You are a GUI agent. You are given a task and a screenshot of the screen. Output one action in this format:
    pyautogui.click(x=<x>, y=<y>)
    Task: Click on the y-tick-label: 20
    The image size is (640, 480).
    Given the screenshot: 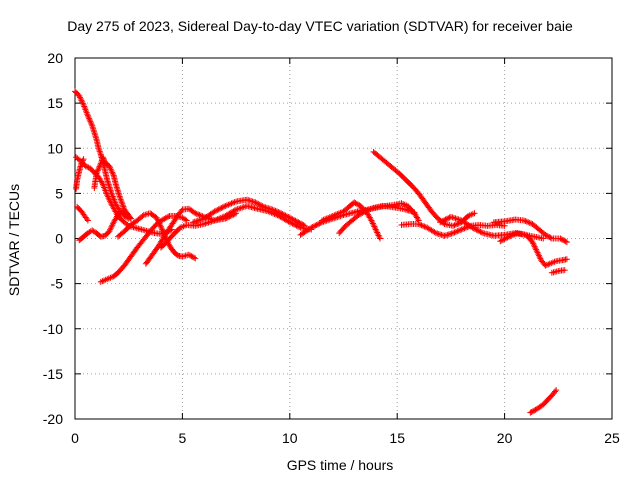 What is the action you would take?
    pyautogui.click(x=55, y=58)
    